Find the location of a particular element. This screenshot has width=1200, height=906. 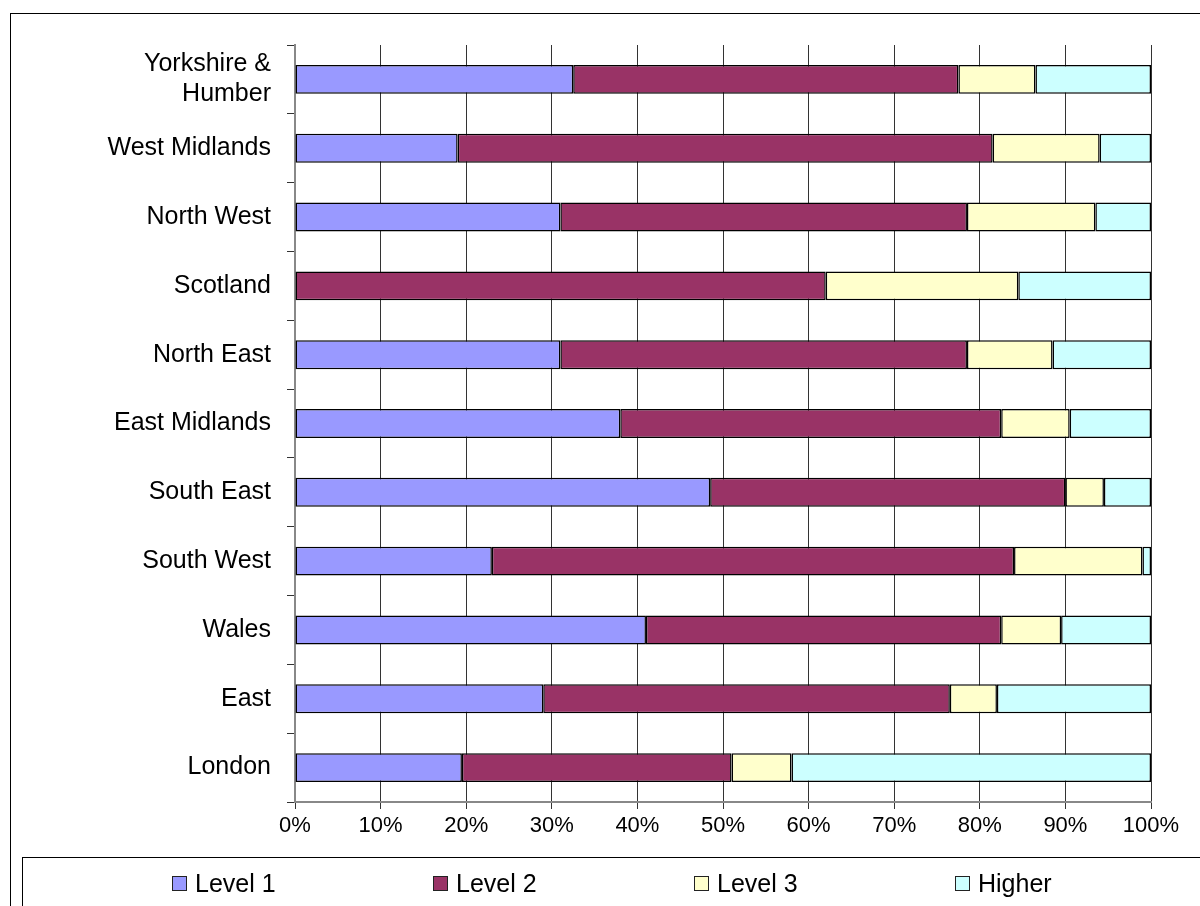

x-tick-label: 100% is located at coordinates (1151, 825).